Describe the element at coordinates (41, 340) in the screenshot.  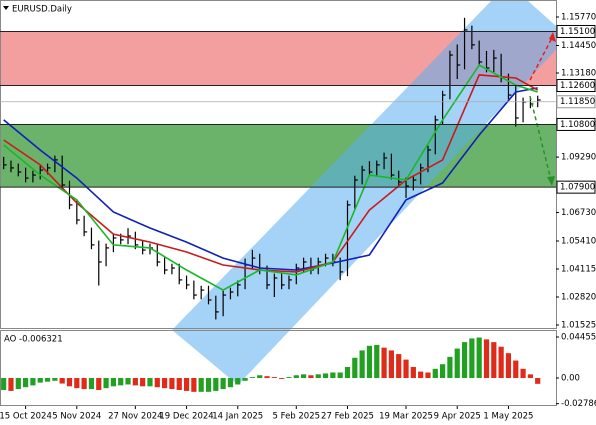
I see `ao-current: -0.006321` at that location.